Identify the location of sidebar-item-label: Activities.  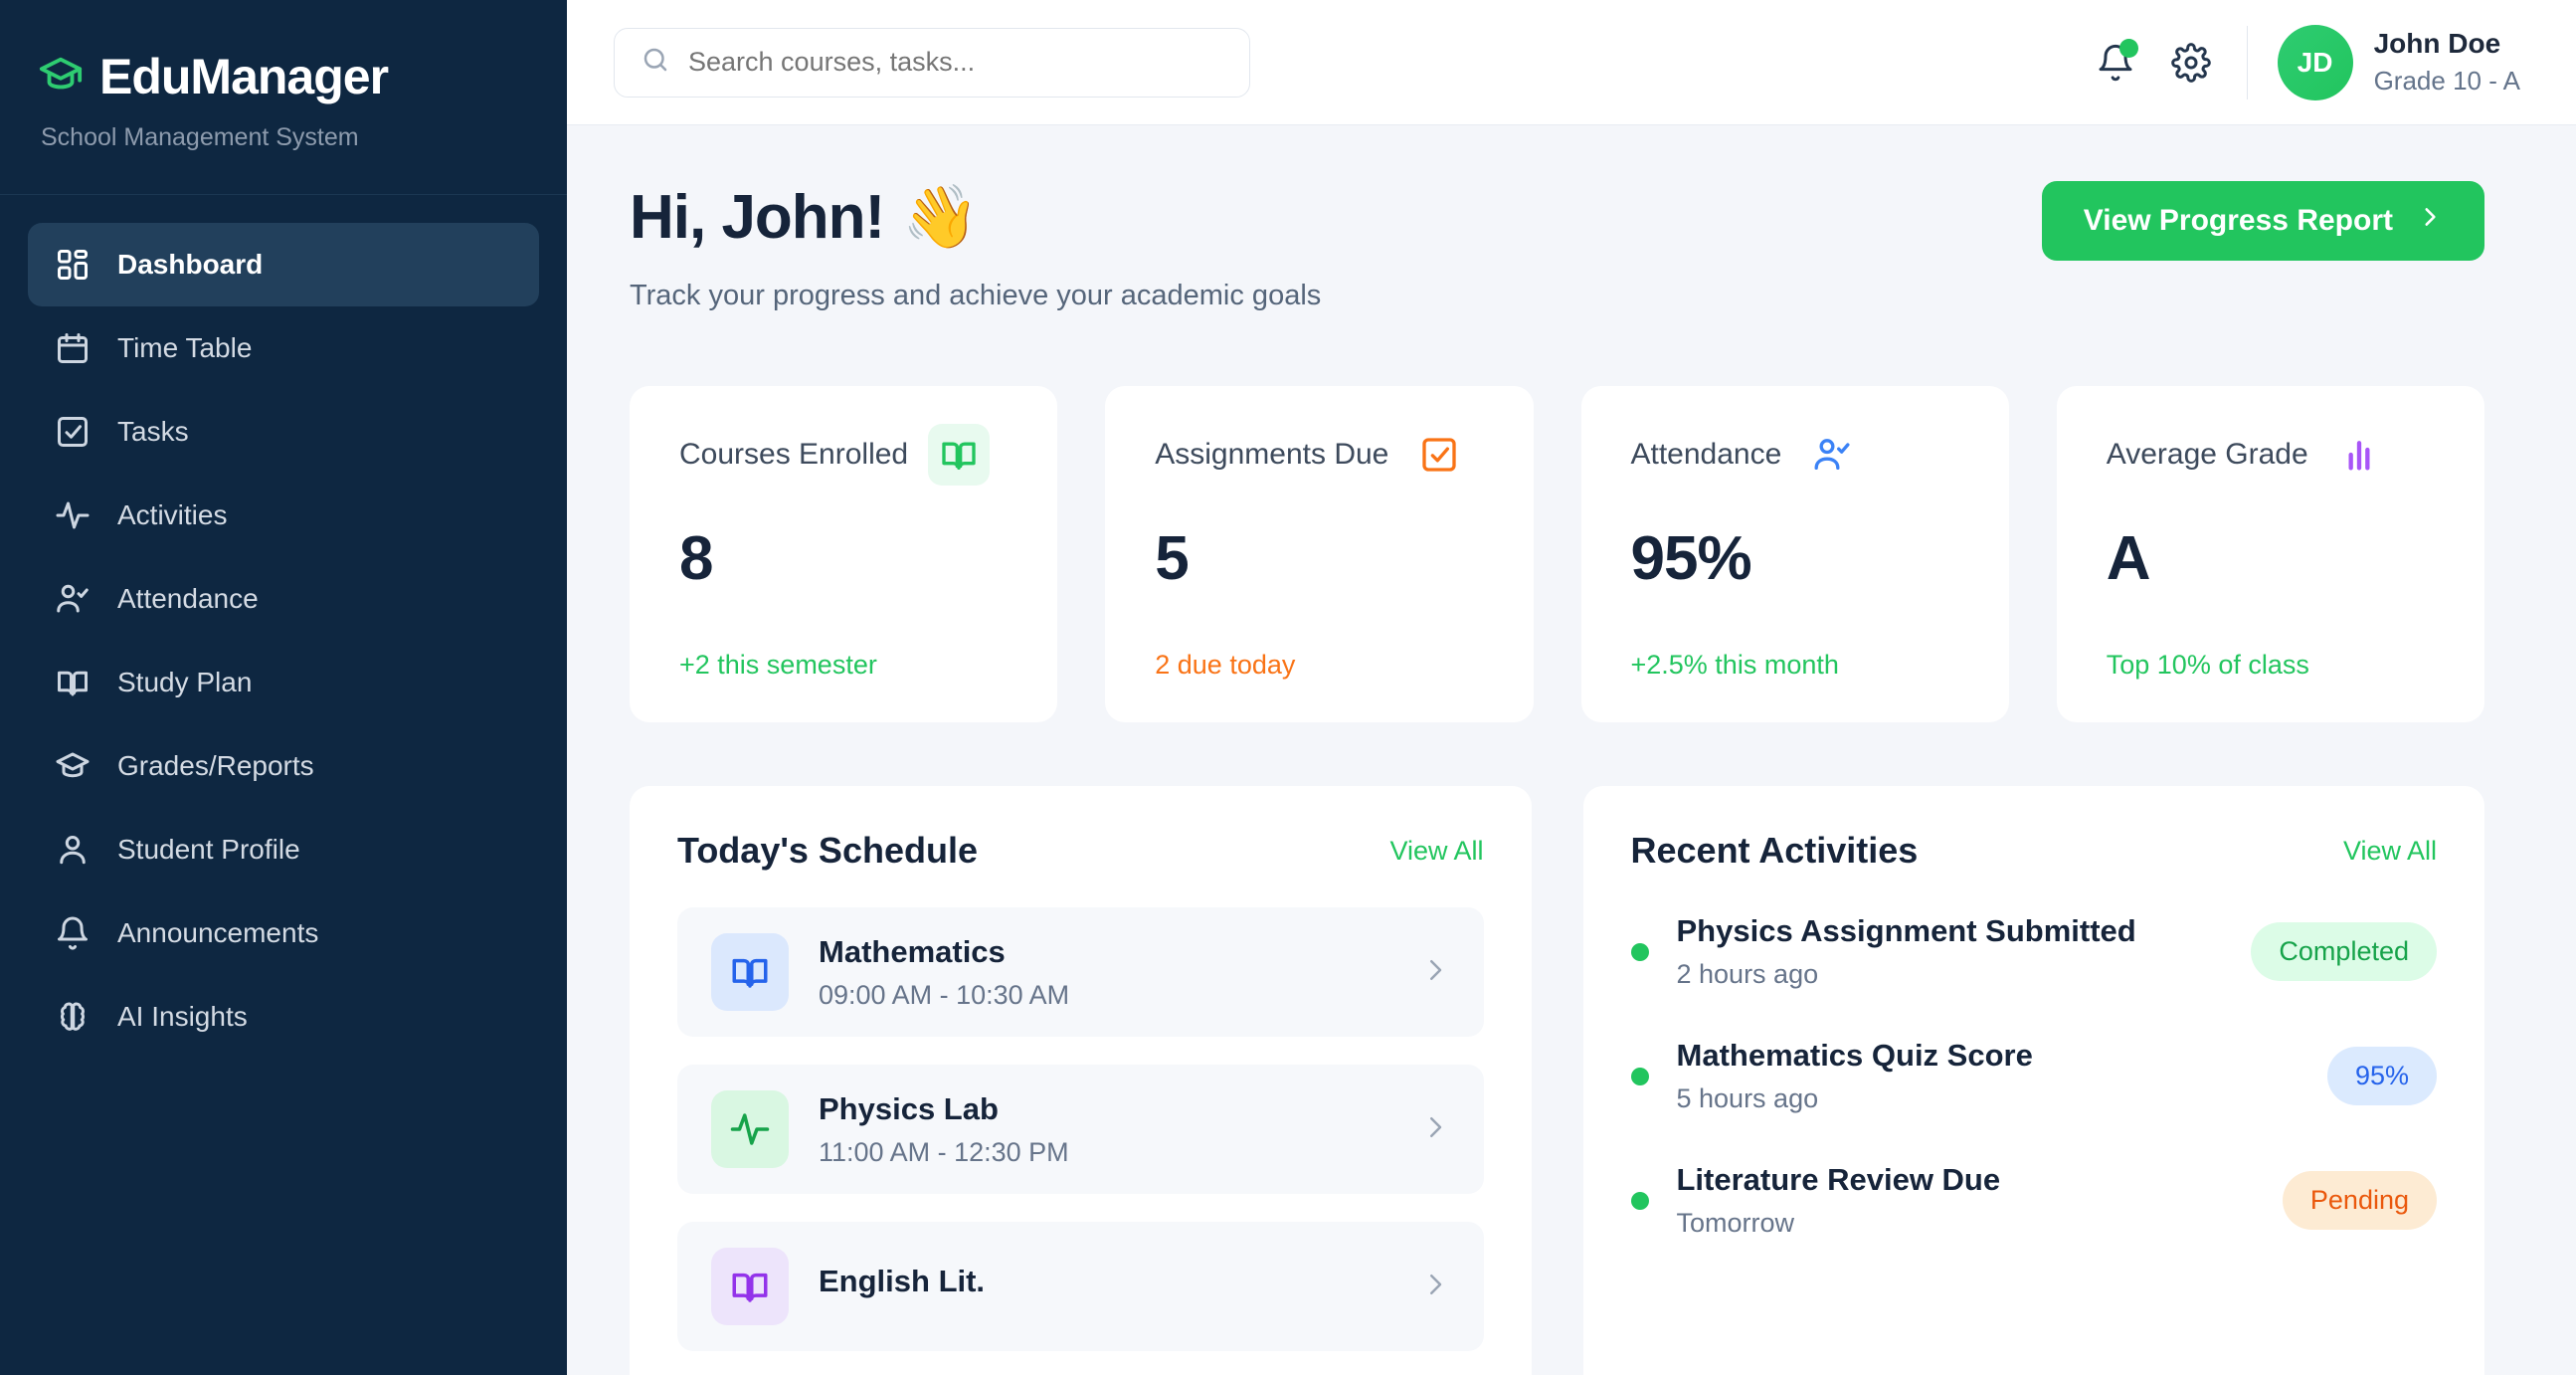
(172, 514).